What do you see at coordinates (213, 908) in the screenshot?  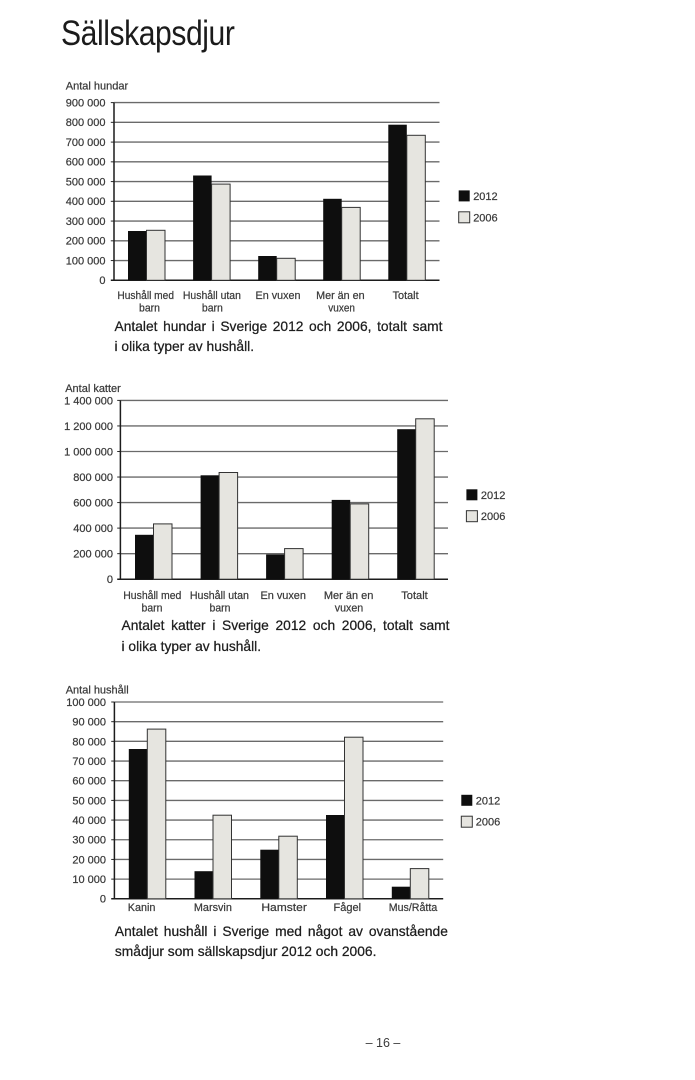 I see `svg-text: Marsvin` at bounding box center [213, 908].